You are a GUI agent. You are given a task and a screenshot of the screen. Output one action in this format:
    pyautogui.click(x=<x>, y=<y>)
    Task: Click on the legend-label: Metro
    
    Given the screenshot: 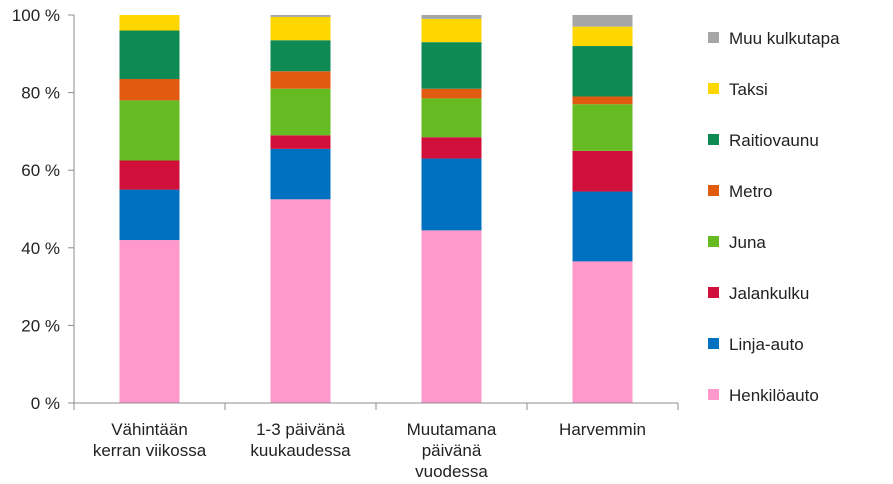 What is the action you would take?
    pyautogui.click(x=750, y=191)
    